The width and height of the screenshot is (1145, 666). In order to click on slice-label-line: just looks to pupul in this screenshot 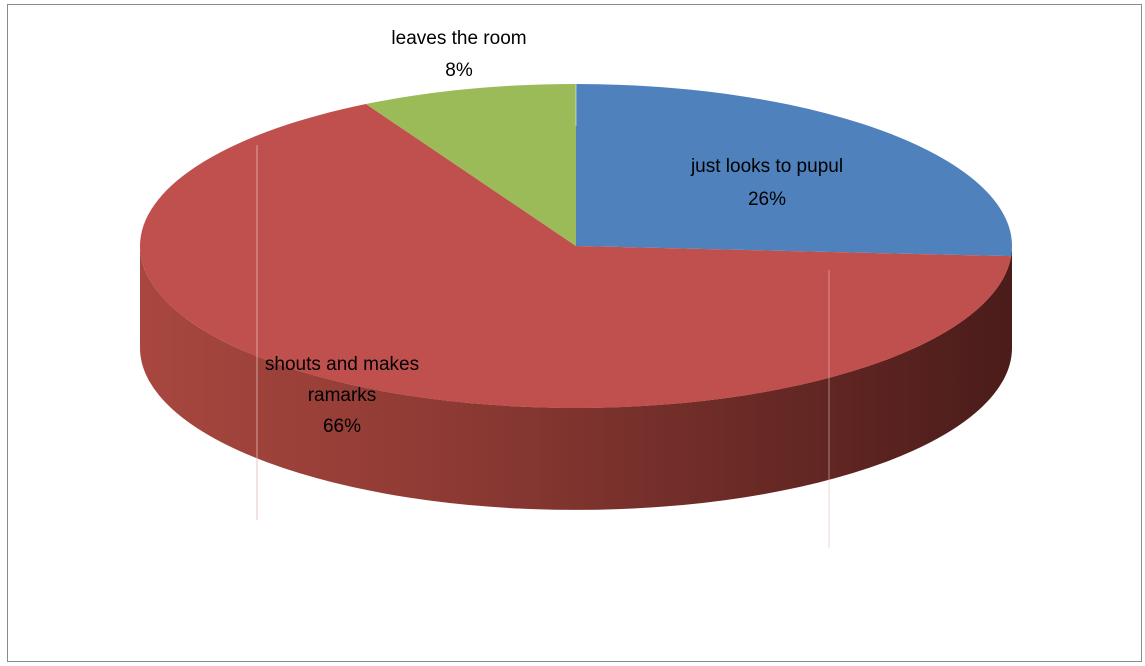, I will do `click(766, 166)`.